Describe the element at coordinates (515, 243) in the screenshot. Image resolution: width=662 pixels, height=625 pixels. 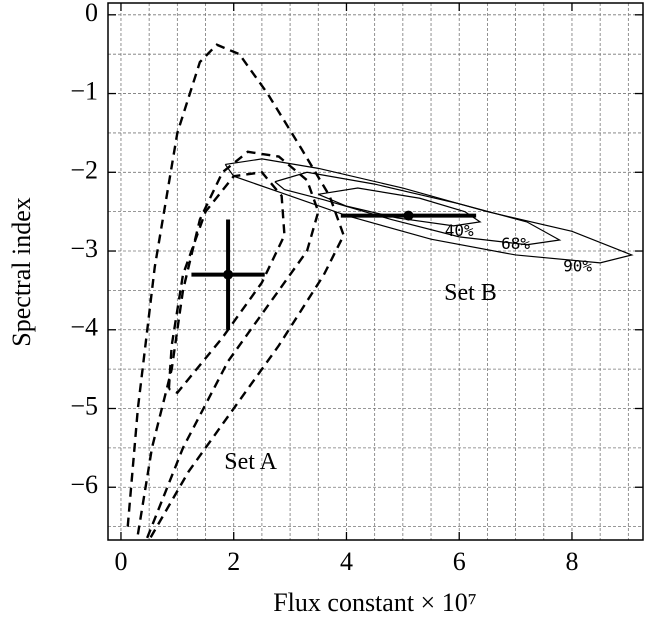
I see `contour-label: 68%` at that location.